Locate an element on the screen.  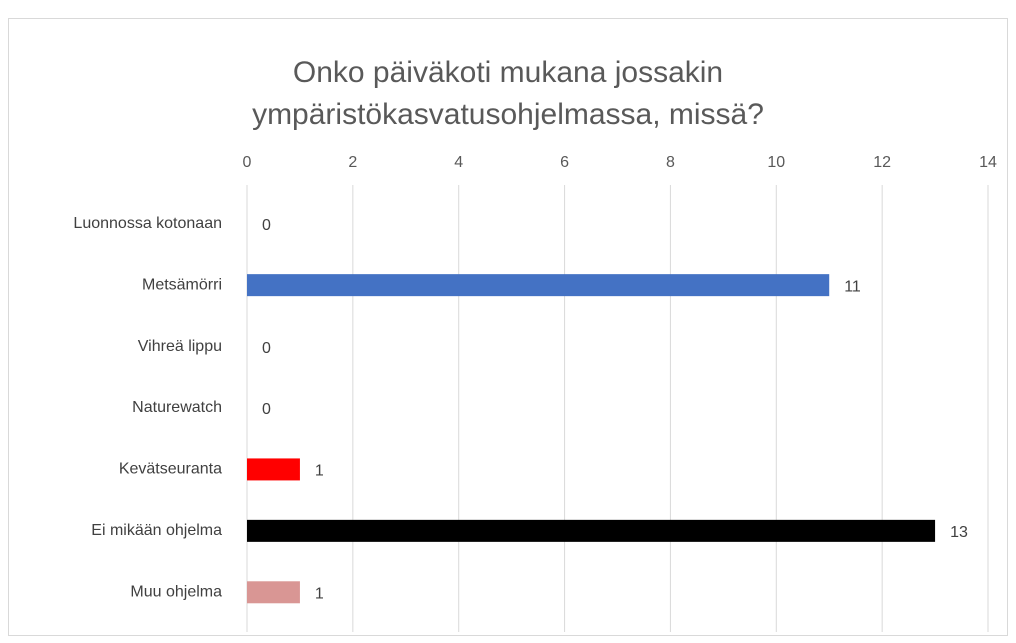
y-tick-label: Luonnossa kotonaan is located at coordinates (147, 223).